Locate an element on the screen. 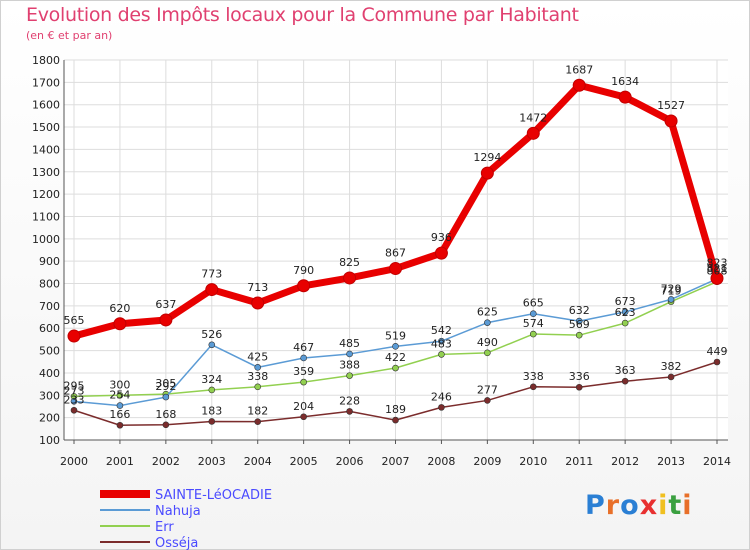 The width and height of the screenshot is (750, 550). data-label: 336 is located at coordinates (579, 376).